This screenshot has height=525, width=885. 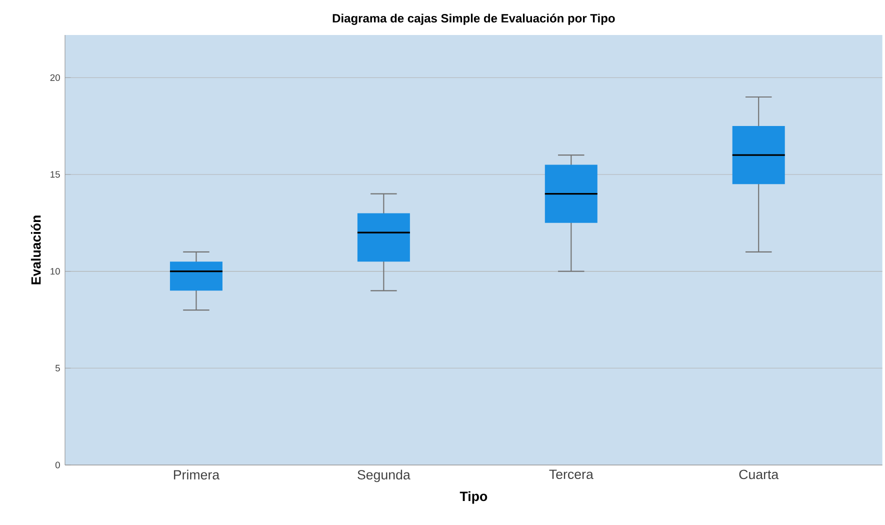 What do you see at coordinates (35, 250) in the screenshot?
I see `y-axis-title: Evaluación` at bounding box center [35, 250].